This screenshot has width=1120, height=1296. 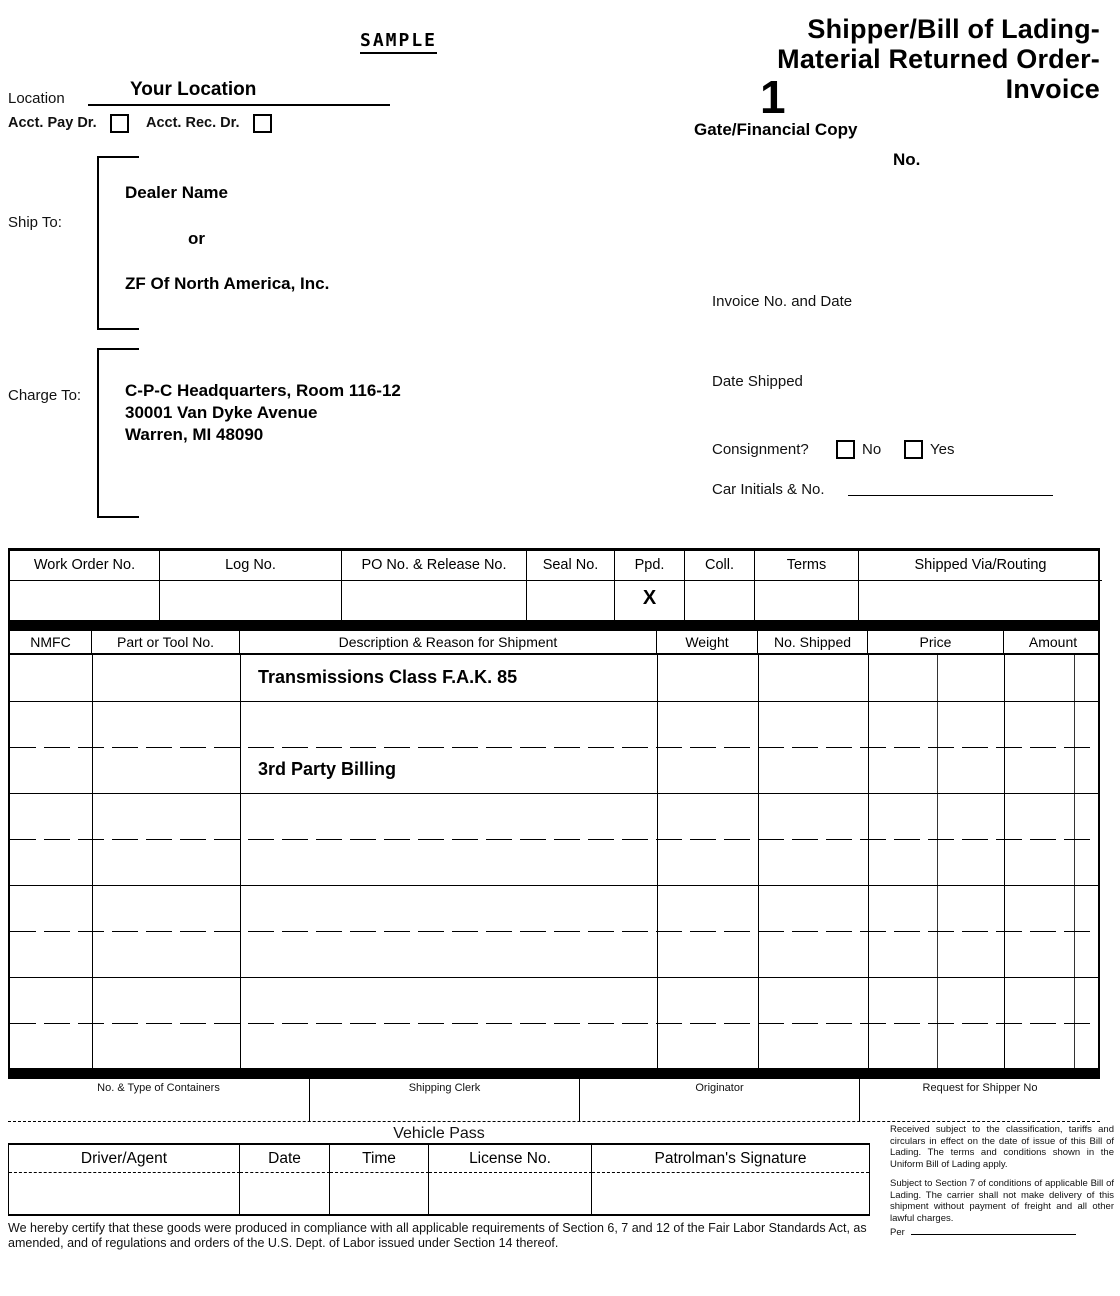 I want to click on col-part-tool-no: Part or Tool No., so click(x=166, y=642).